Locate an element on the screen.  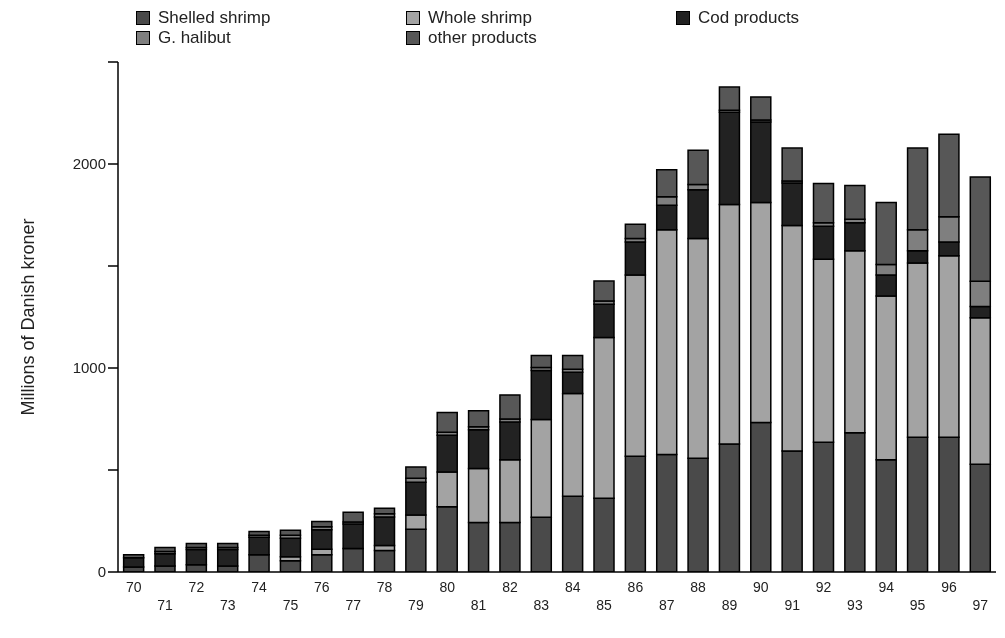
x-tick-label: 82 is located at coordinates (510, 587).